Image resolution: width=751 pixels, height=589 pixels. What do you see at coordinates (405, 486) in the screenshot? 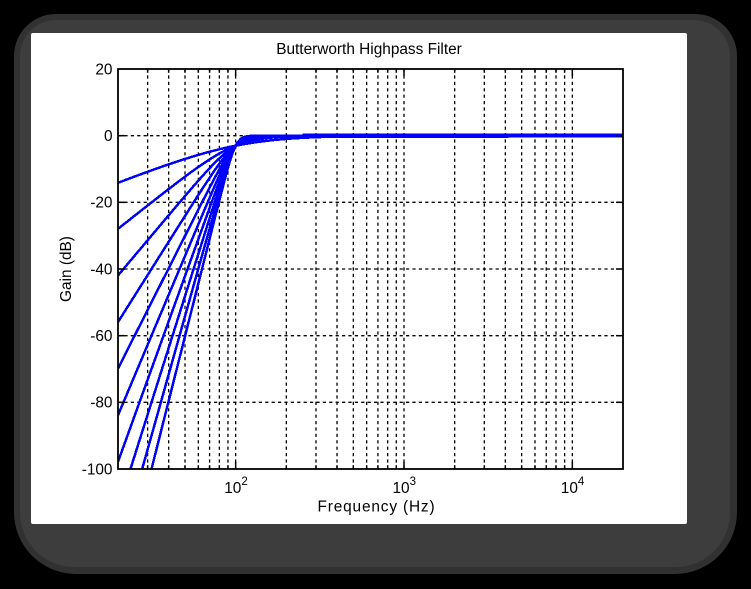
I see `svg-text: 10³` at bounding box center [405, 486].